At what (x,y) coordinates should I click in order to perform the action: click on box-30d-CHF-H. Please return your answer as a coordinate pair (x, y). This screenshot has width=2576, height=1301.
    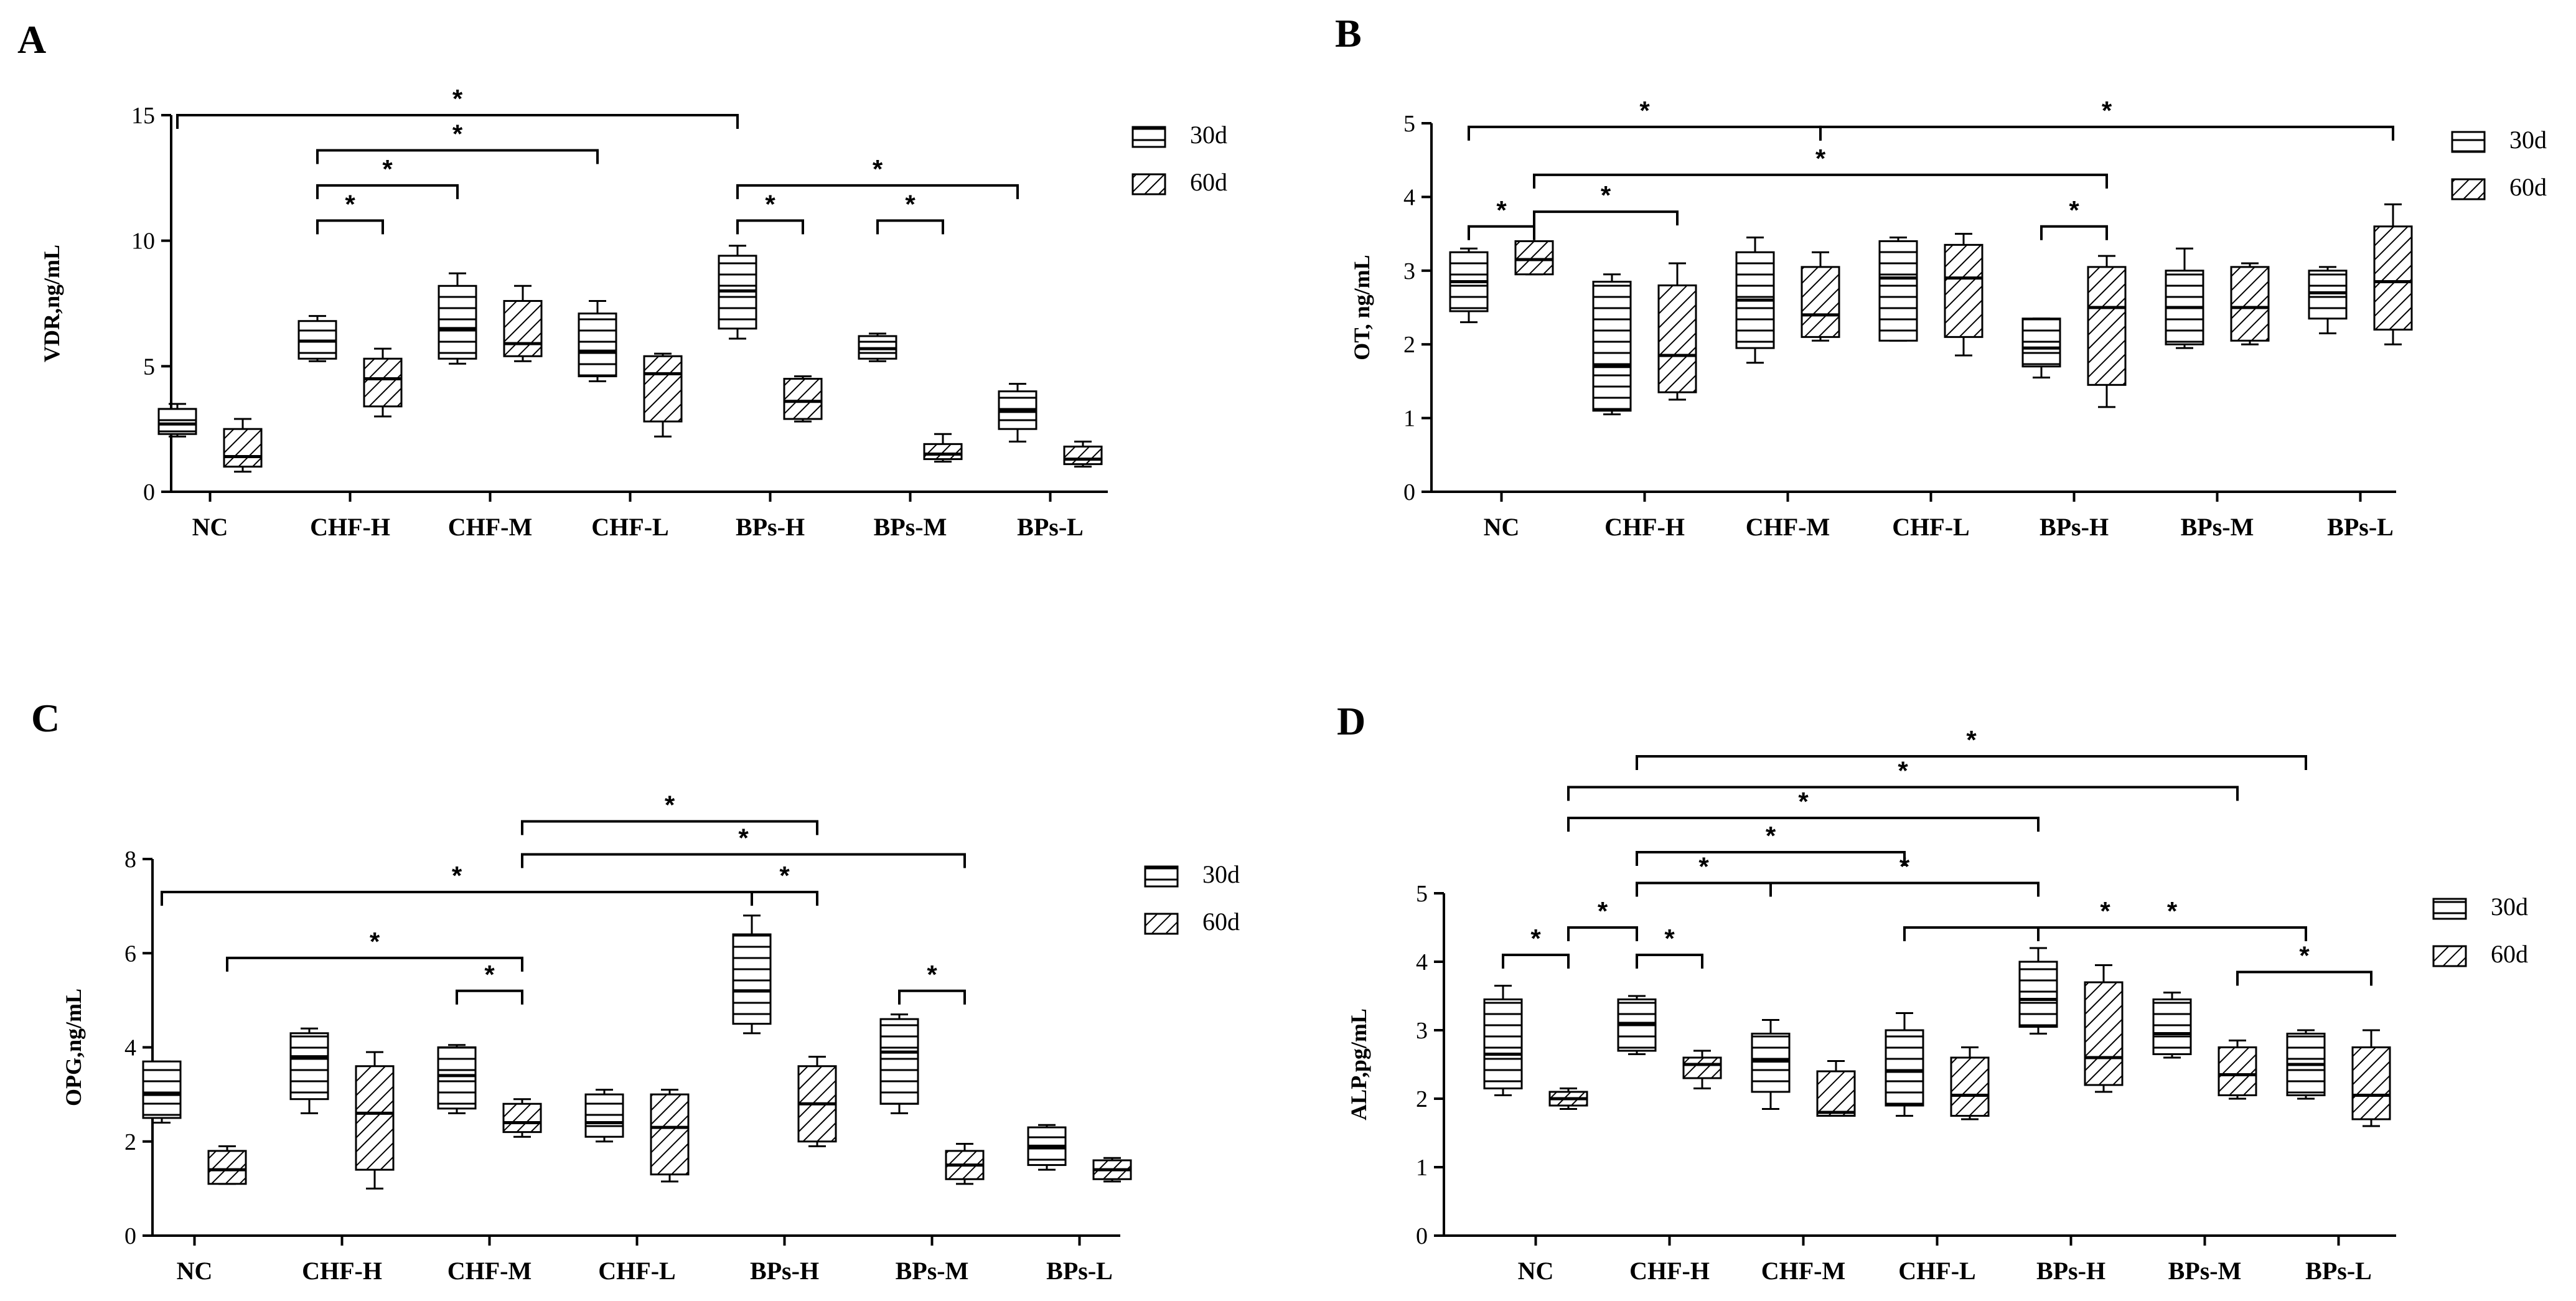
    Looking at the image, I should click on (1612, 344).